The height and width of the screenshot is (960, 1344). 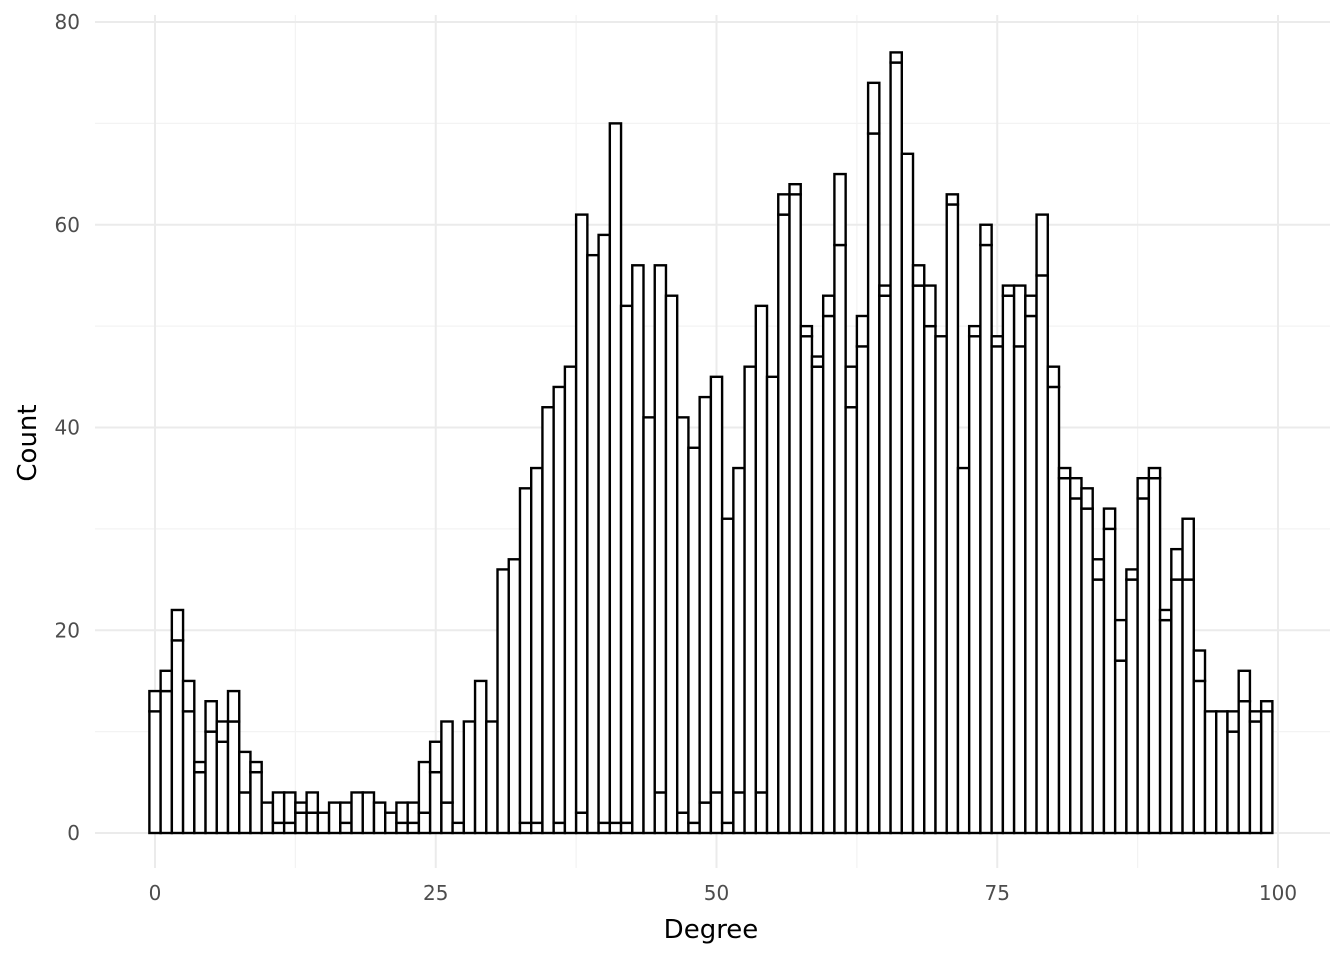 What do you see at coordinates (716, 893) in the screenshot?
I see `x-tick-label: 50` at bounding box center [716, 893].